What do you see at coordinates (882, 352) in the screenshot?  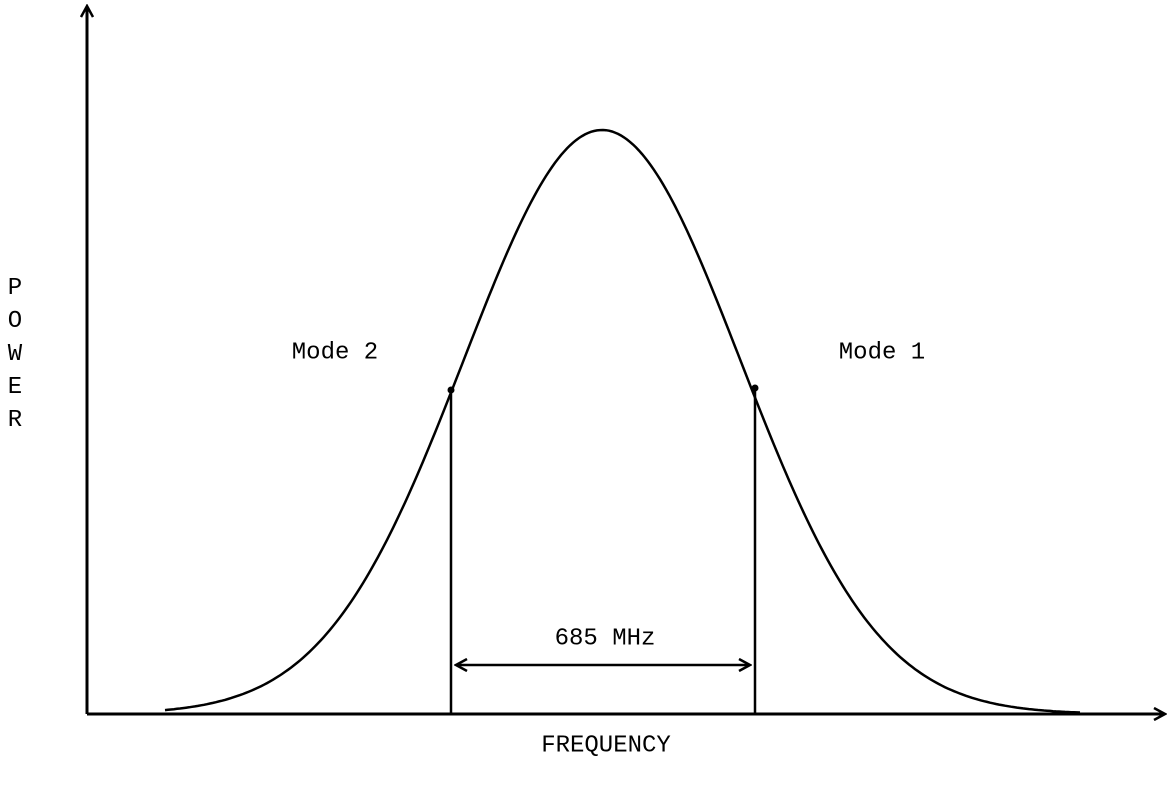 I see `mode-label: Mode 1` at bounding box center [882, 352].